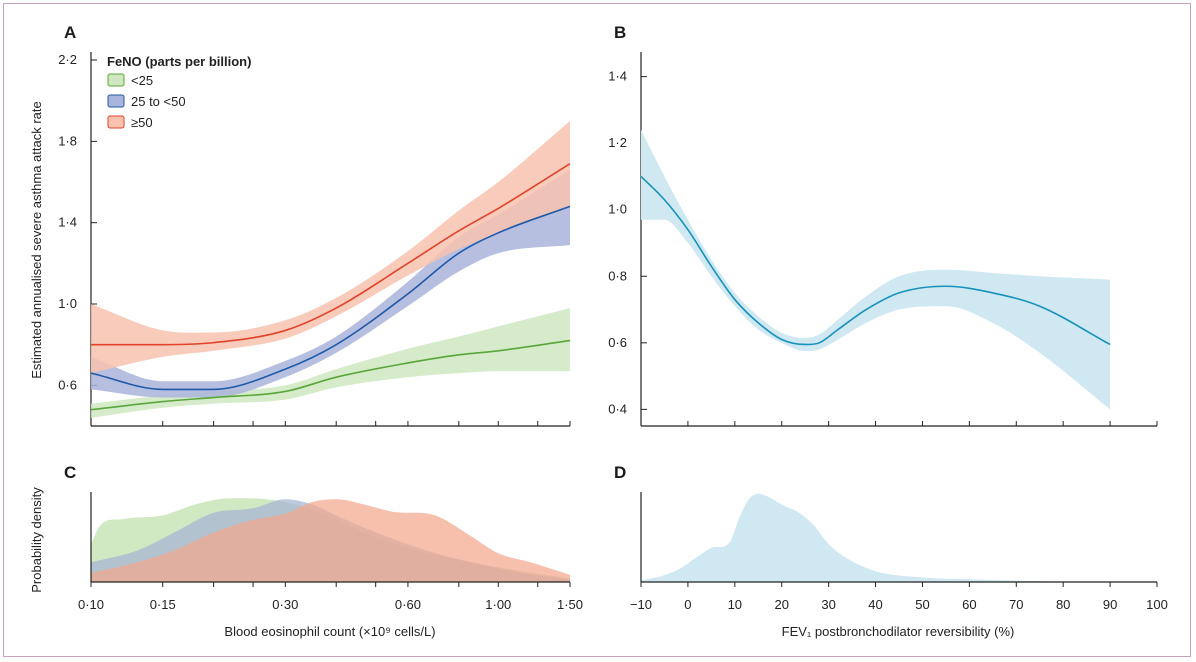 Image resolution: width=1196 pixels, height=662 pixels. What do you see at coordinates (617, 142) in the screenshot?
I see `panel-b-ytick-label: 1·2` at bounding box center [617, 142].